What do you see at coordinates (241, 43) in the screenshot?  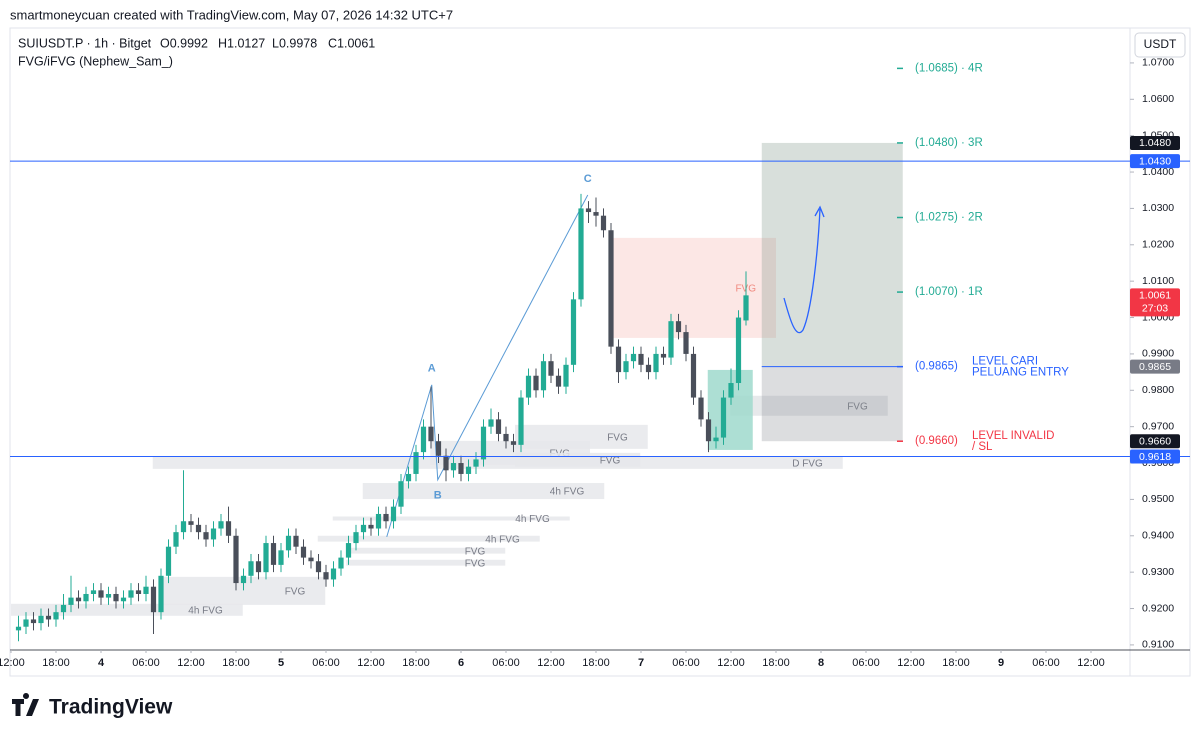 I see `ohlc-high: H1.0127` at bounding box center [241, 43].